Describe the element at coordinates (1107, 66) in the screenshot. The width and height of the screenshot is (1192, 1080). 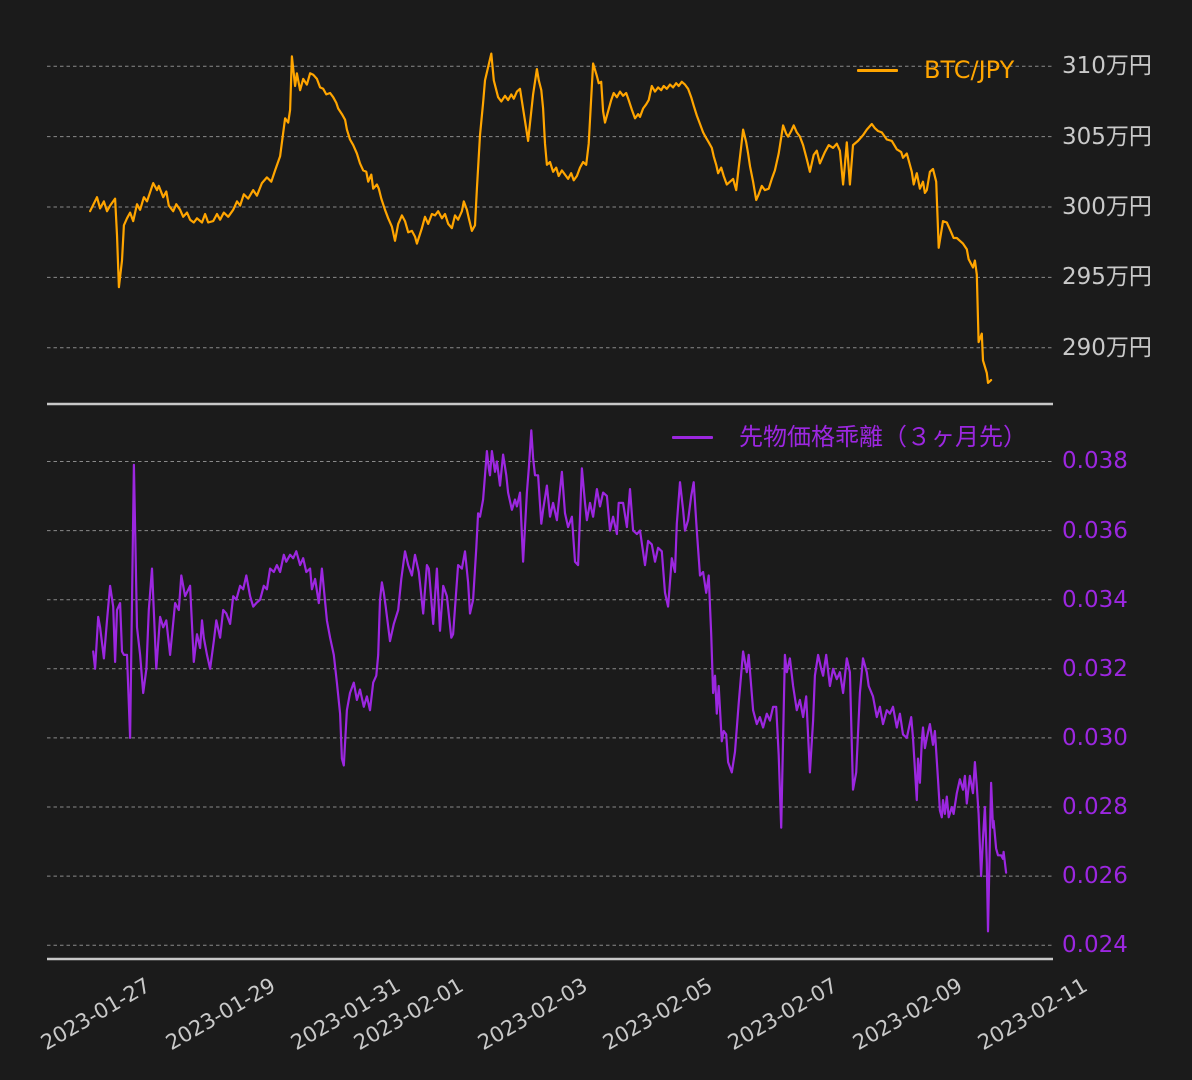
I see `y-tick-label: 310万円` at that location.